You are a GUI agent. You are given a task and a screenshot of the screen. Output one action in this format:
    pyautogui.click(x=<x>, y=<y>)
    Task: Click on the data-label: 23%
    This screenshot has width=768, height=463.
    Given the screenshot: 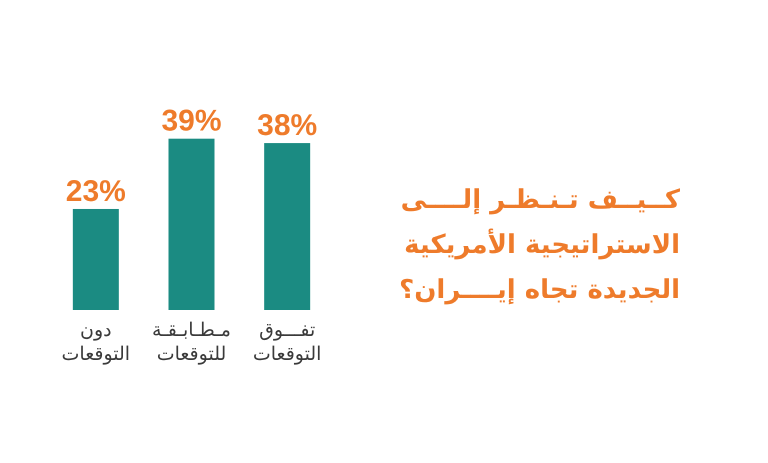 What is the action you would take?
    pyautogui.click(x=96, y=191)
    